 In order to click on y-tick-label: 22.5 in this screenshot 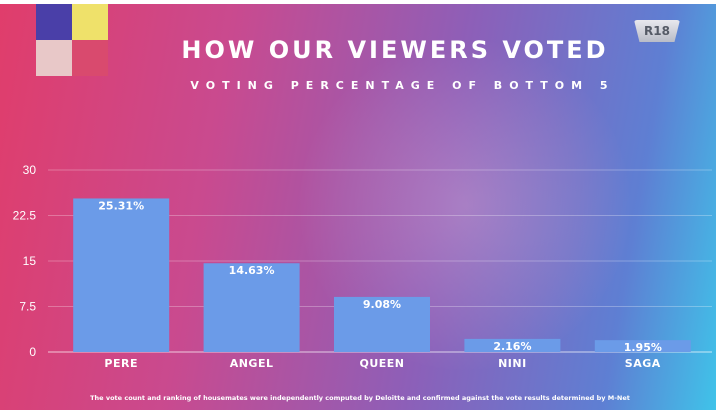, I will do `click(25, 216)`.